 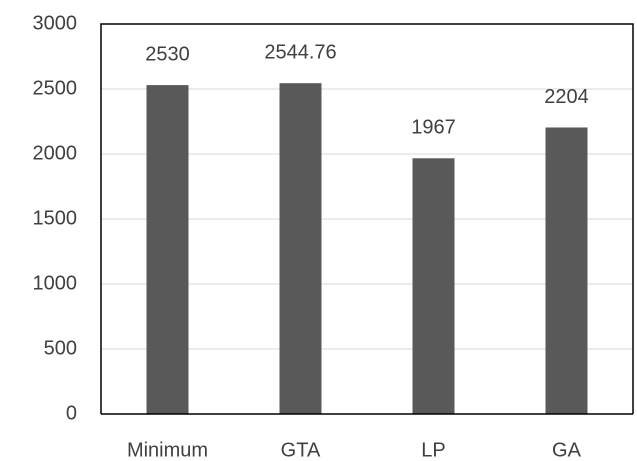 What do you see at coordinates (300, 52) in the screenshot?
I see `data-label: 2544.76` at bounding box center [300, 52].